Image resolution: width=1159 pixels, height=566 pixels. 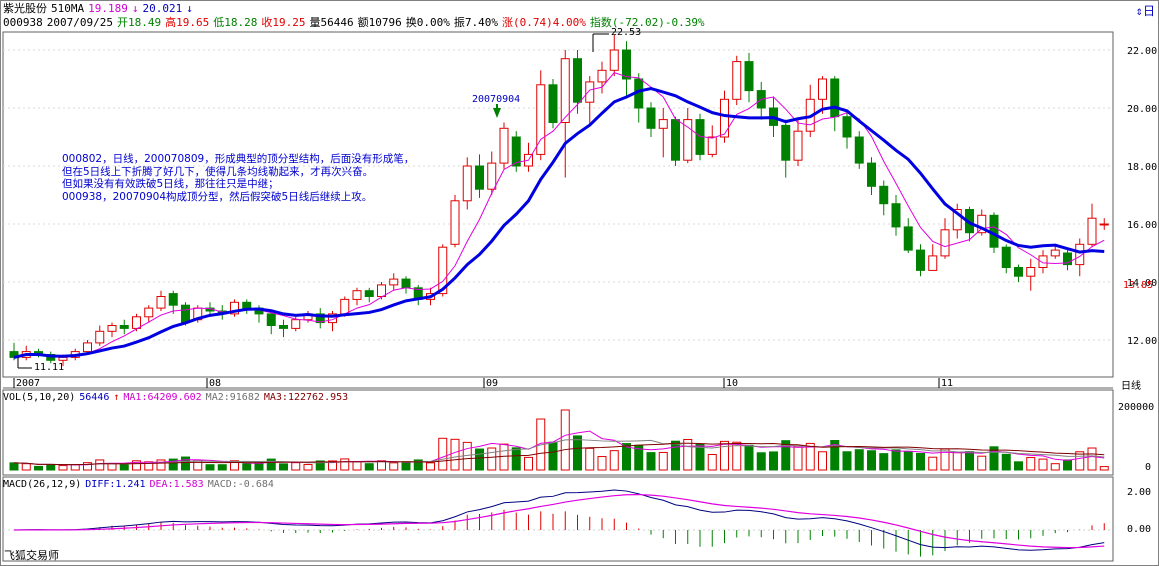 What do you see at coordinates (215, 383) in the screenshot?
I see `date-tick-label: 08` at bounding box center [215, 383].